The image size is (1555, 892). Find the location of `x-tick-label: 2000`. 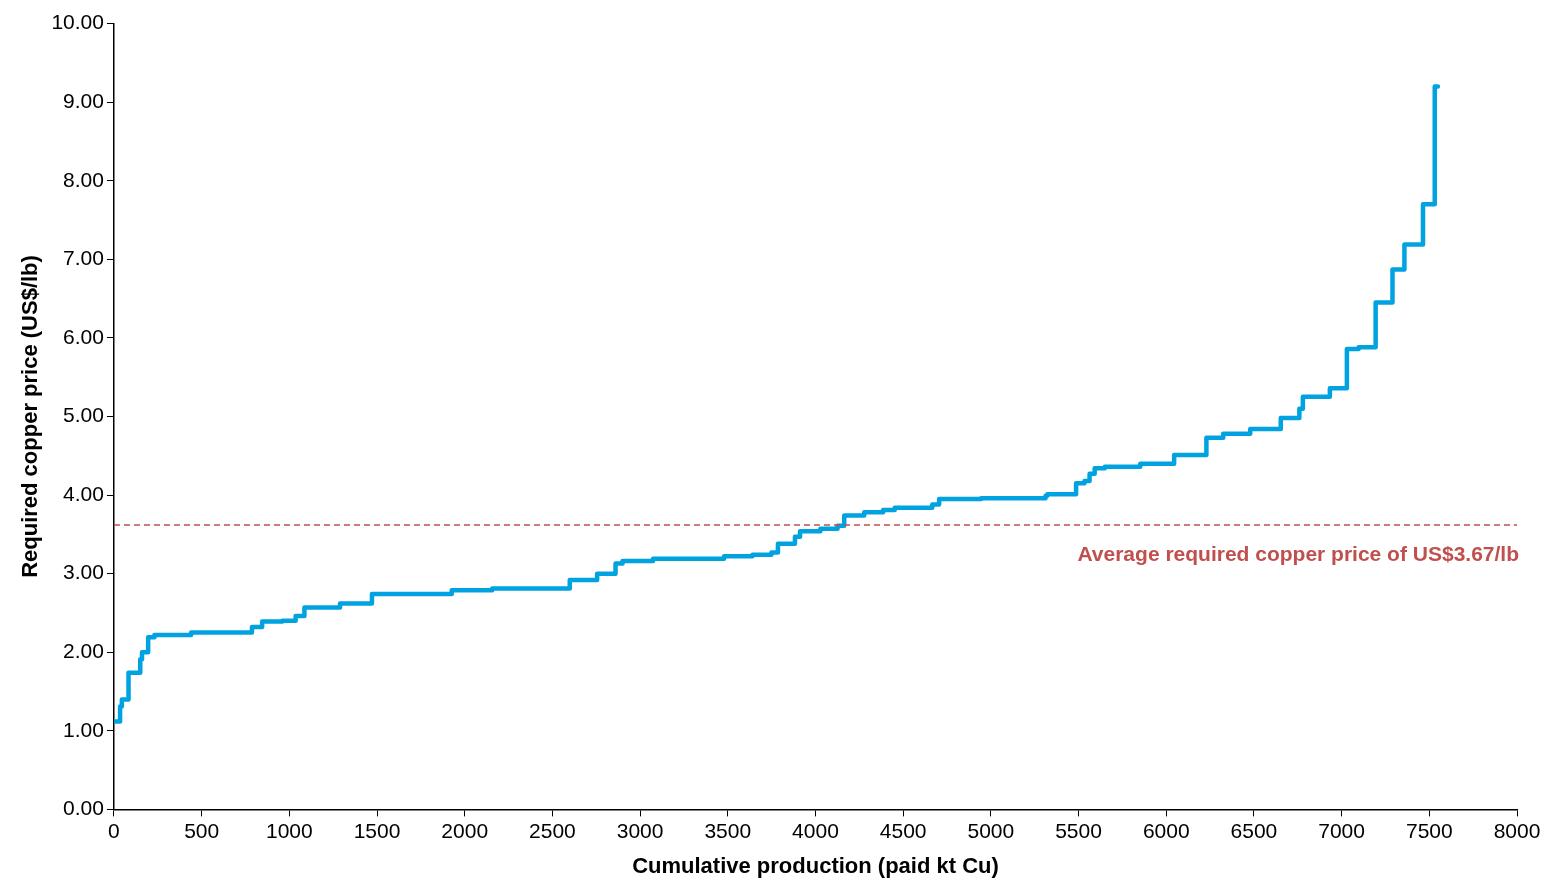

x-tick-label: 2000 is located at coordinates (465, 830).